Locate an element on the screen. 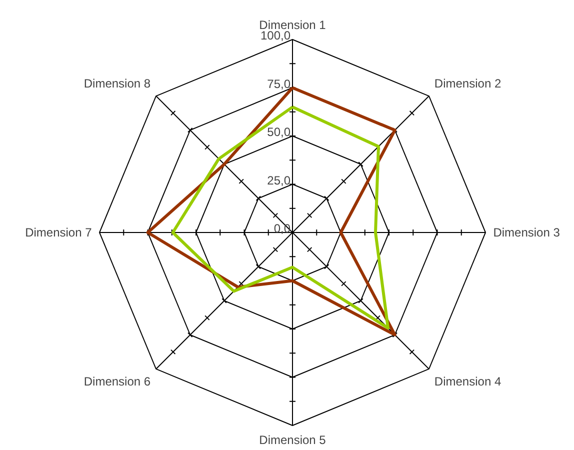 The height and width of the screenshot is (450, 574). y-tick-label: 25,0 is located at coordinates (279, 180).